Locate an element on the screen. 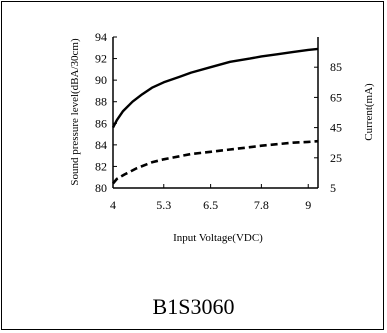 Image resolution: width=387 pixels, height=333 pixels. model-caption: B1S3060 is located at coordinates (193, 306).